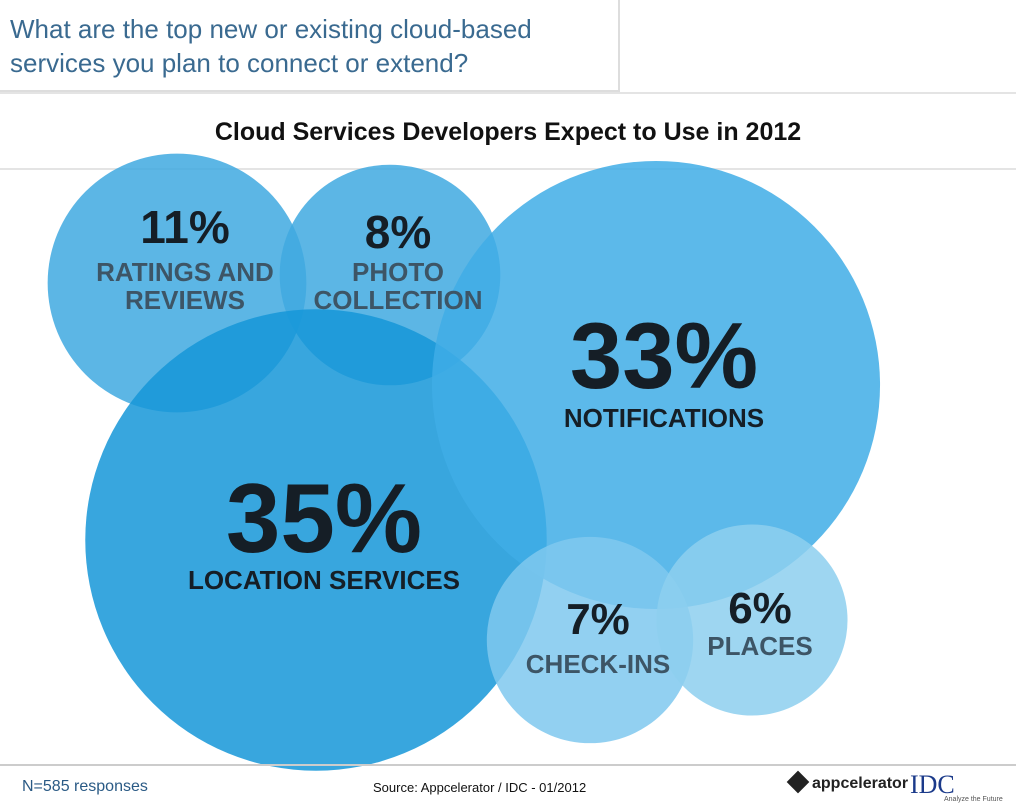 This screenshot has width=1016, height=812. Describe the element at coordinates (664, 418) in the screenshot. I see `category-label: NOTIFICATIONS` at that location.